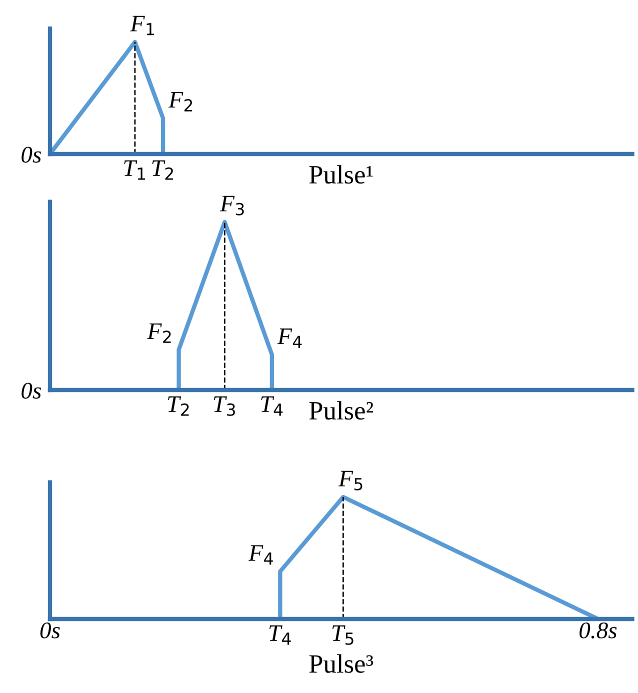 The width and height of the screenshot is (638, 693). I want to click on annotation: T$_{1}$, so click(135, 170).